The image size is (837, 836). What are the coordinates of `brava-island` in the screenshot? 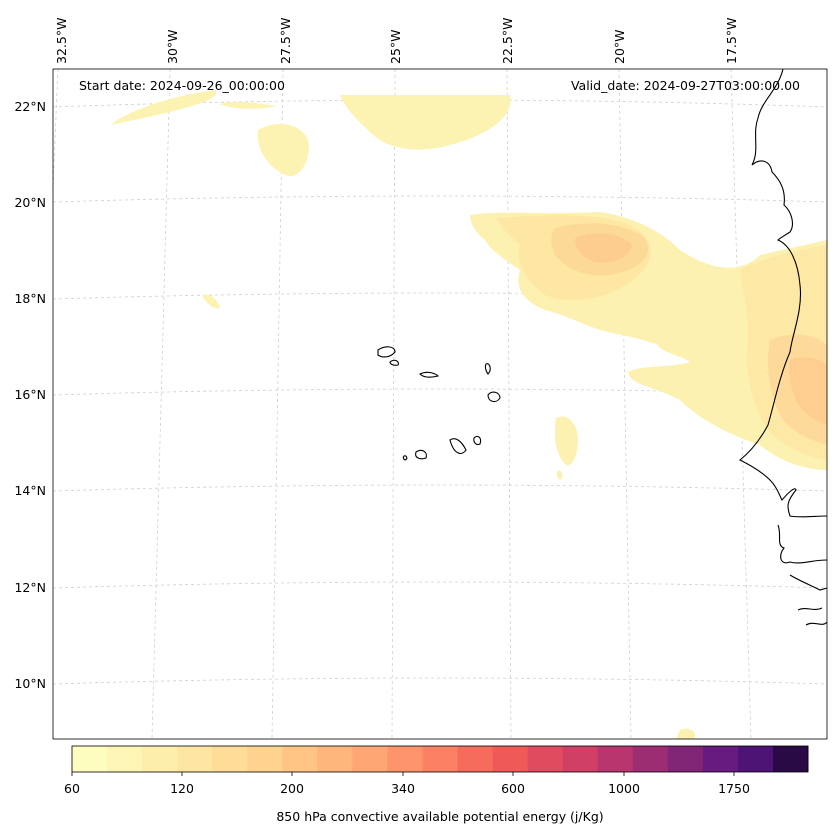 It's located at (405, 458).